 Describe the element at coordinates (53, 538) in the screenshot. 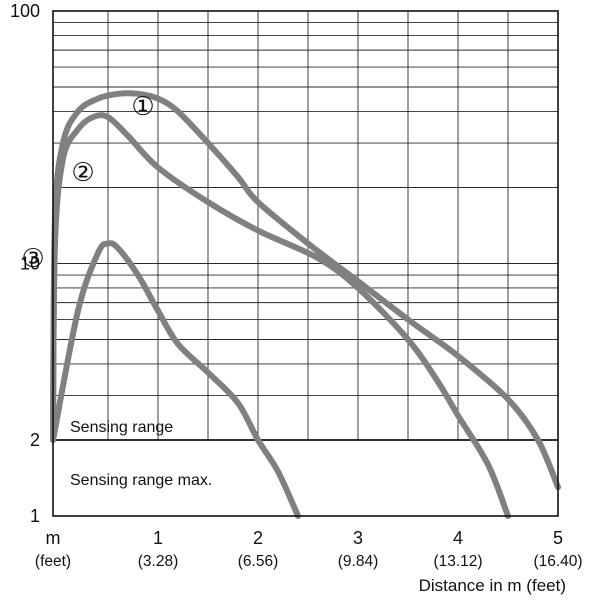

I see `x-tick-label: m` at that location.